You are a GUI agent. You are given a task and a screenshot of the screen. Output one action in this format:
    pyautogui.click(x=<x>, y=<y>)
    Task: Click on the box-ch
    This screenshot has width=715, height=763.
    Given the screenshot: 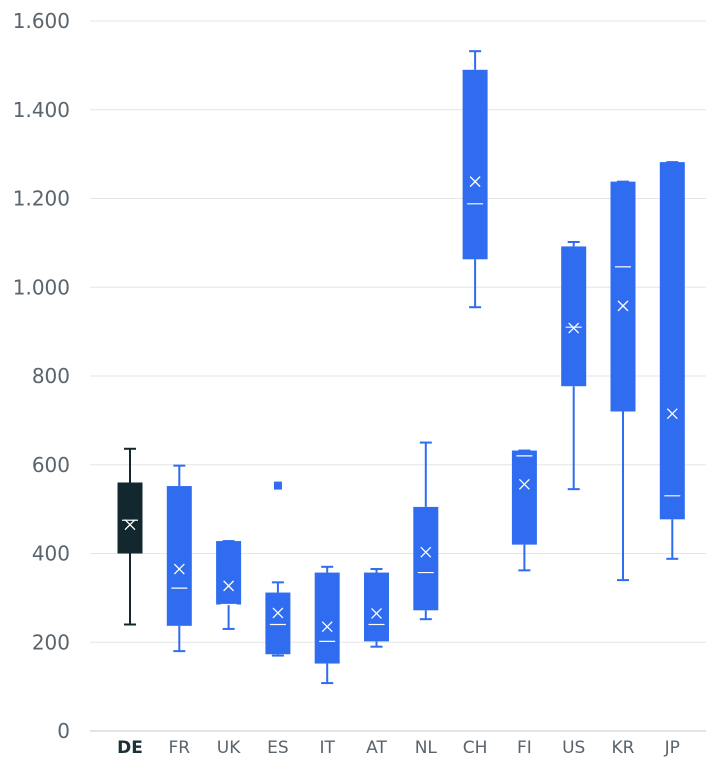 What is the action you would take?
    pyautogui.click(x=475, y=179)
    